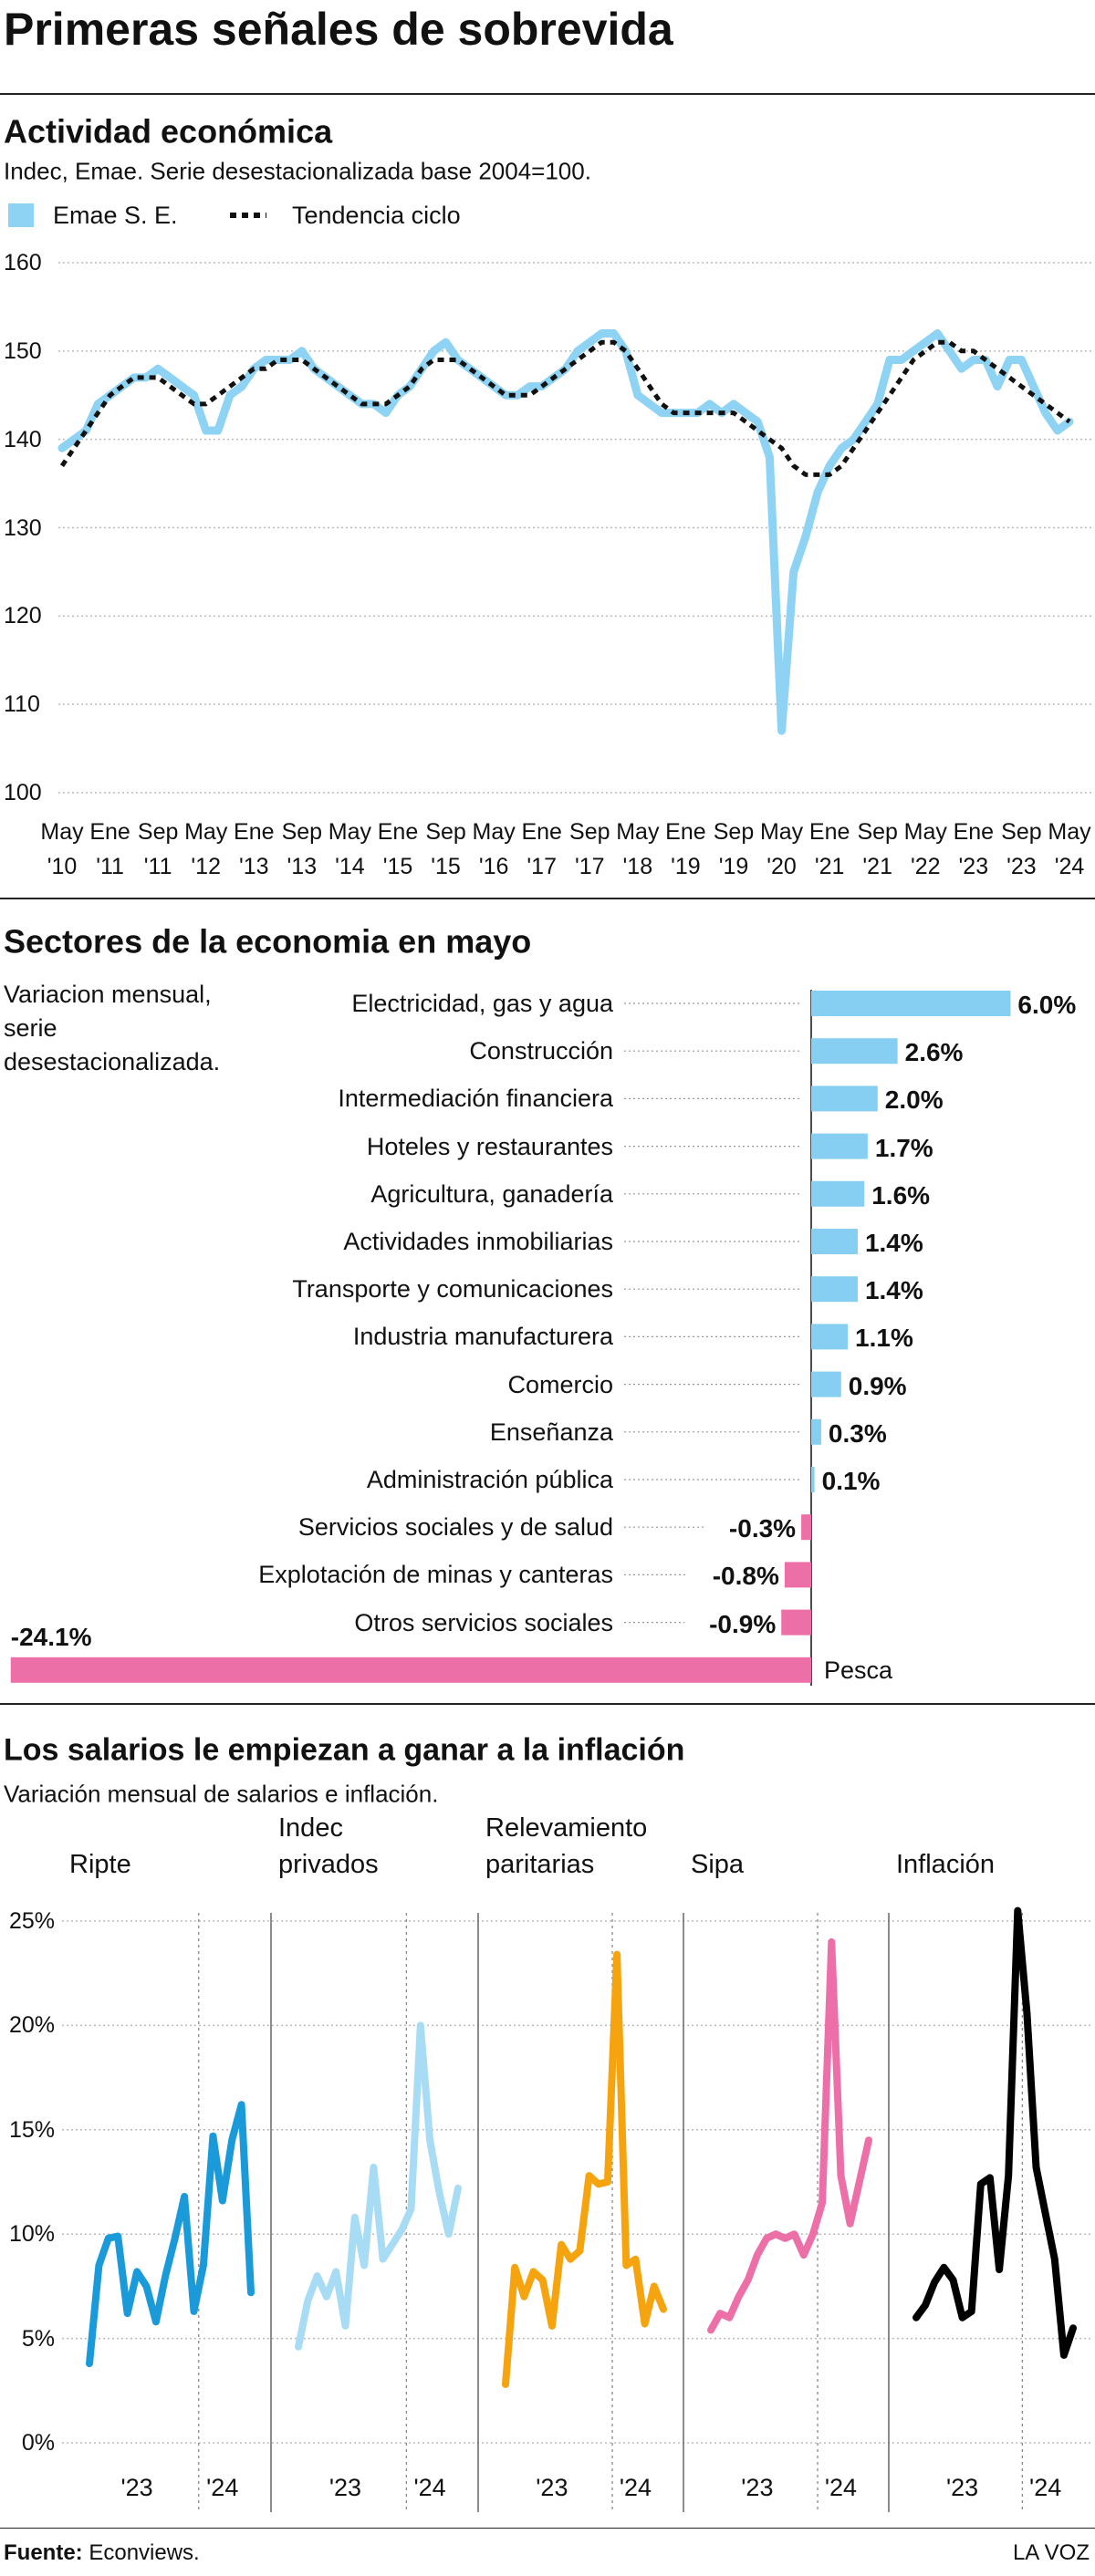 This screenshot has width=1095, height=2576. What do you see at coordinates (914, 1100) in the screenshot?
I see `value-label: 2.0%` at bounding box center [914, 1100].